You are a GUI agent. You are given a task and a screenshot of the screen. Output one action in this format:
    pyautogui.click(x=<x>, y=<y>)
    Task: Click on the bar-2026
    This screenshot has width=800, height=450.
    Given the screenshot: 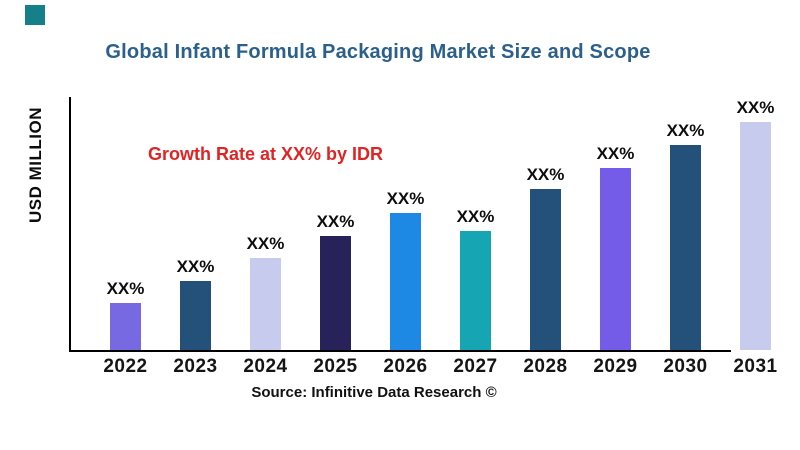 What is the action you would take?
    pyautogui.click(x=405, y=281)
    